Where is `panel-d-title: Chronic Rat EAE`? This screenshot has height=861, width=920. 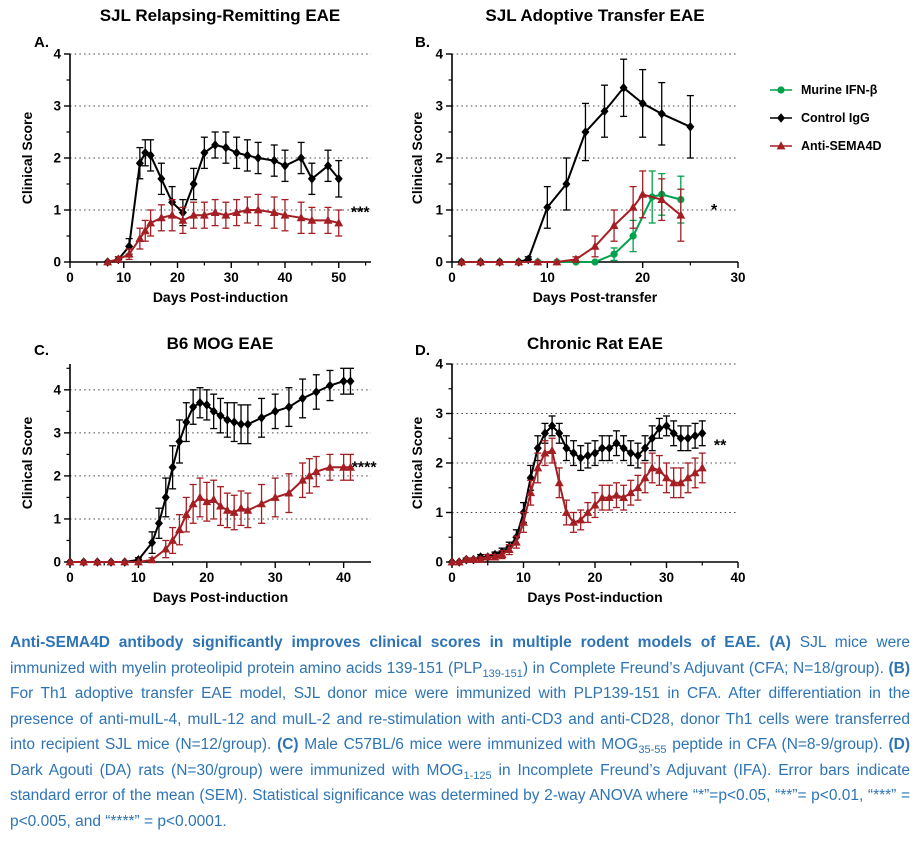 panel-d-title: Chronic Rat EAE is located at coordinates (595, 343).